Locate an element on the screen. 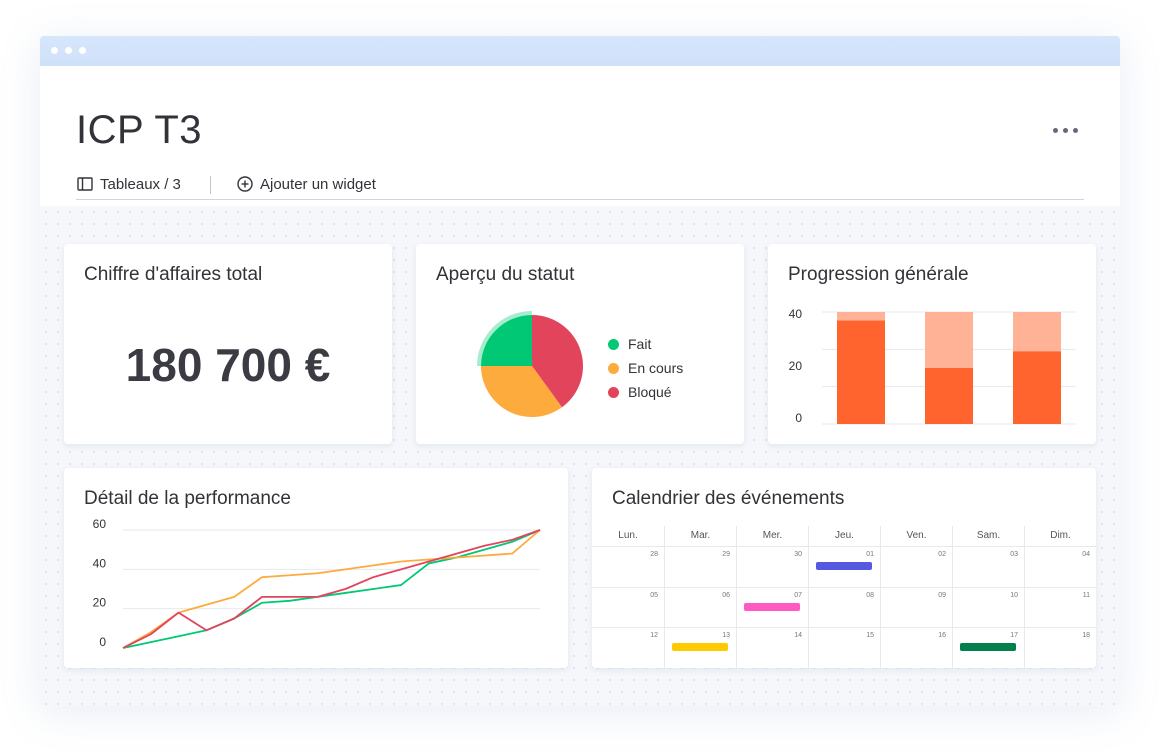 The image size is (1160, 750). calendar-date-number: 28 is located at coordinates (654, 554).